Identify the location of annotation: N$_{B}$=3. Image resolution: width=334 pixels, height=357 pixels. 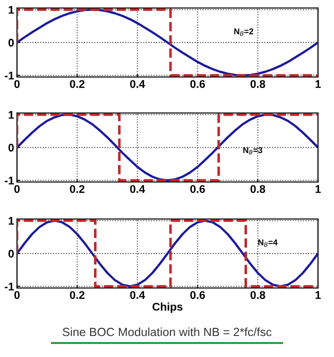
(252, 150).